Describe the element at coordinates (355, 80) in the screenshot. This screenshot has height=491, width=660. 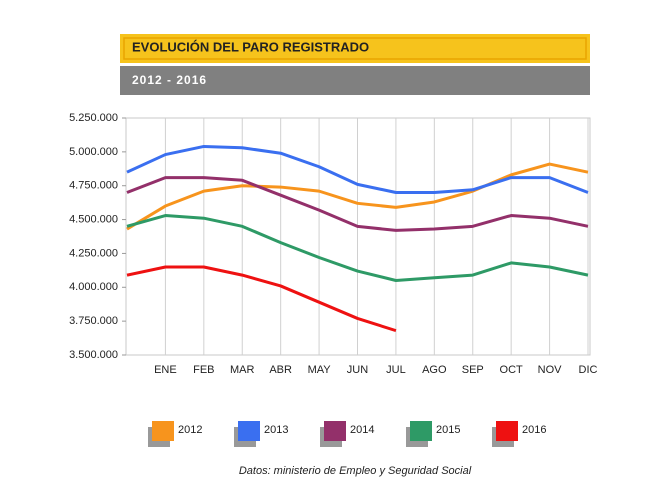
I see `subtitle-box` at that location.